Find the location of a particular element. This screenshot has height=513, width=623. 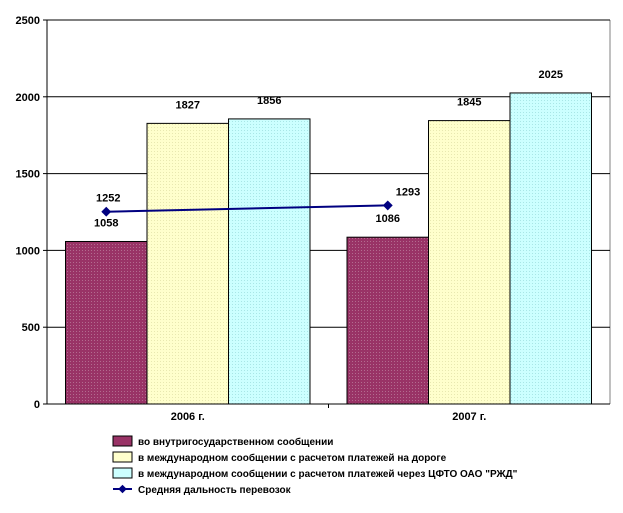

y-tick-label: 2500 is located at coordinates (28, 21).